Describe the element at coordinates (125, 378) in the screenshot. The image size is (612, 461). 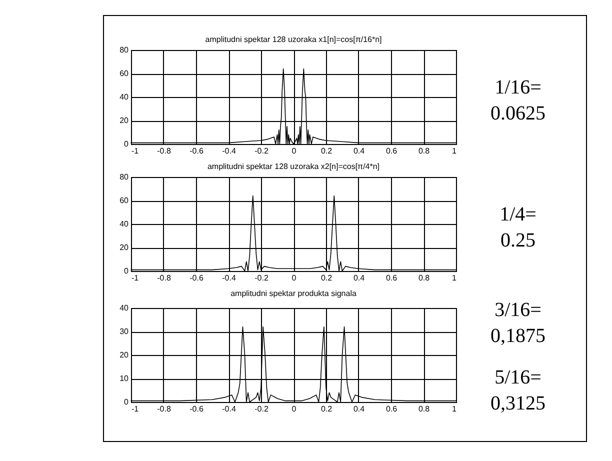
I see `y-tick-label: 10` at that location.